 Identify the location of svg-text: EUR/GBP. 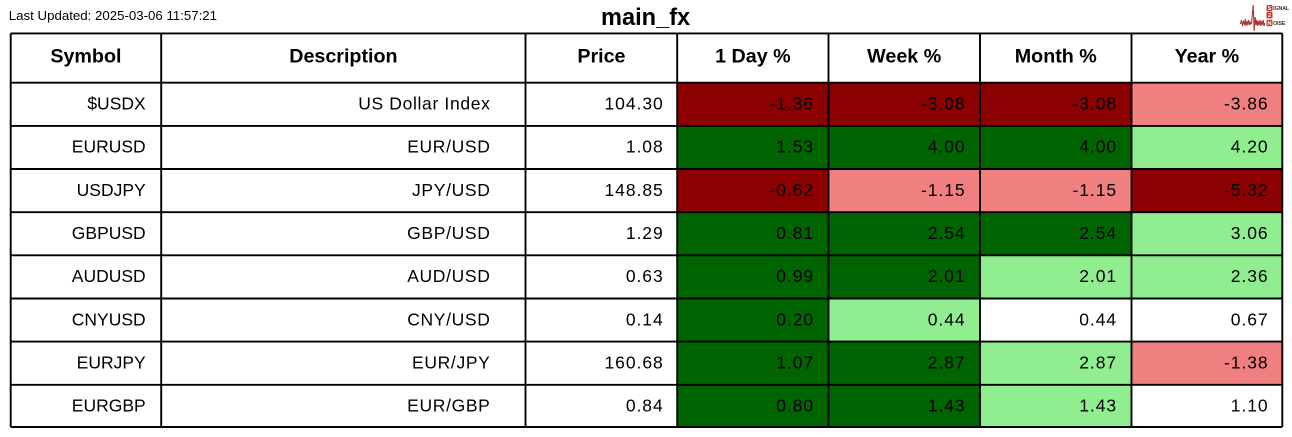
(448, 406).